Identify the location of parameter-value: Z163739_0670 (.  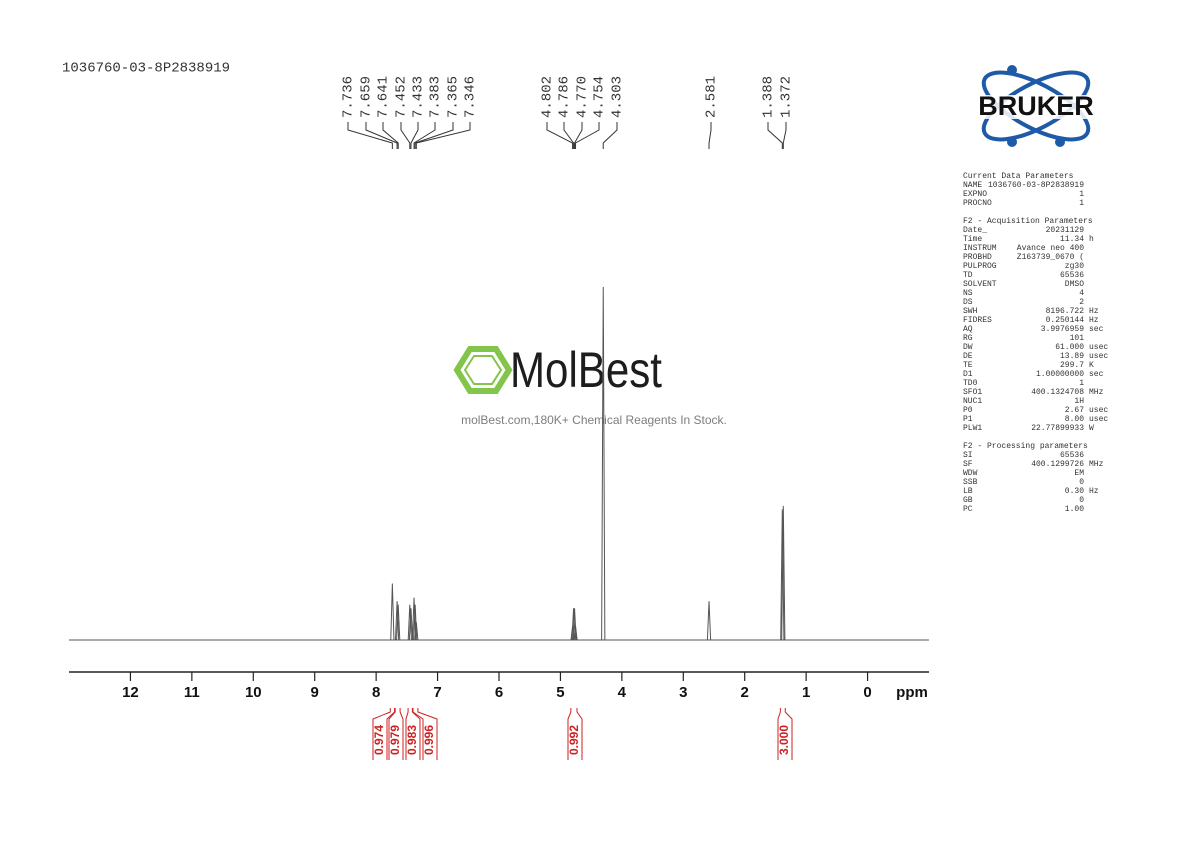
(1050, 257).